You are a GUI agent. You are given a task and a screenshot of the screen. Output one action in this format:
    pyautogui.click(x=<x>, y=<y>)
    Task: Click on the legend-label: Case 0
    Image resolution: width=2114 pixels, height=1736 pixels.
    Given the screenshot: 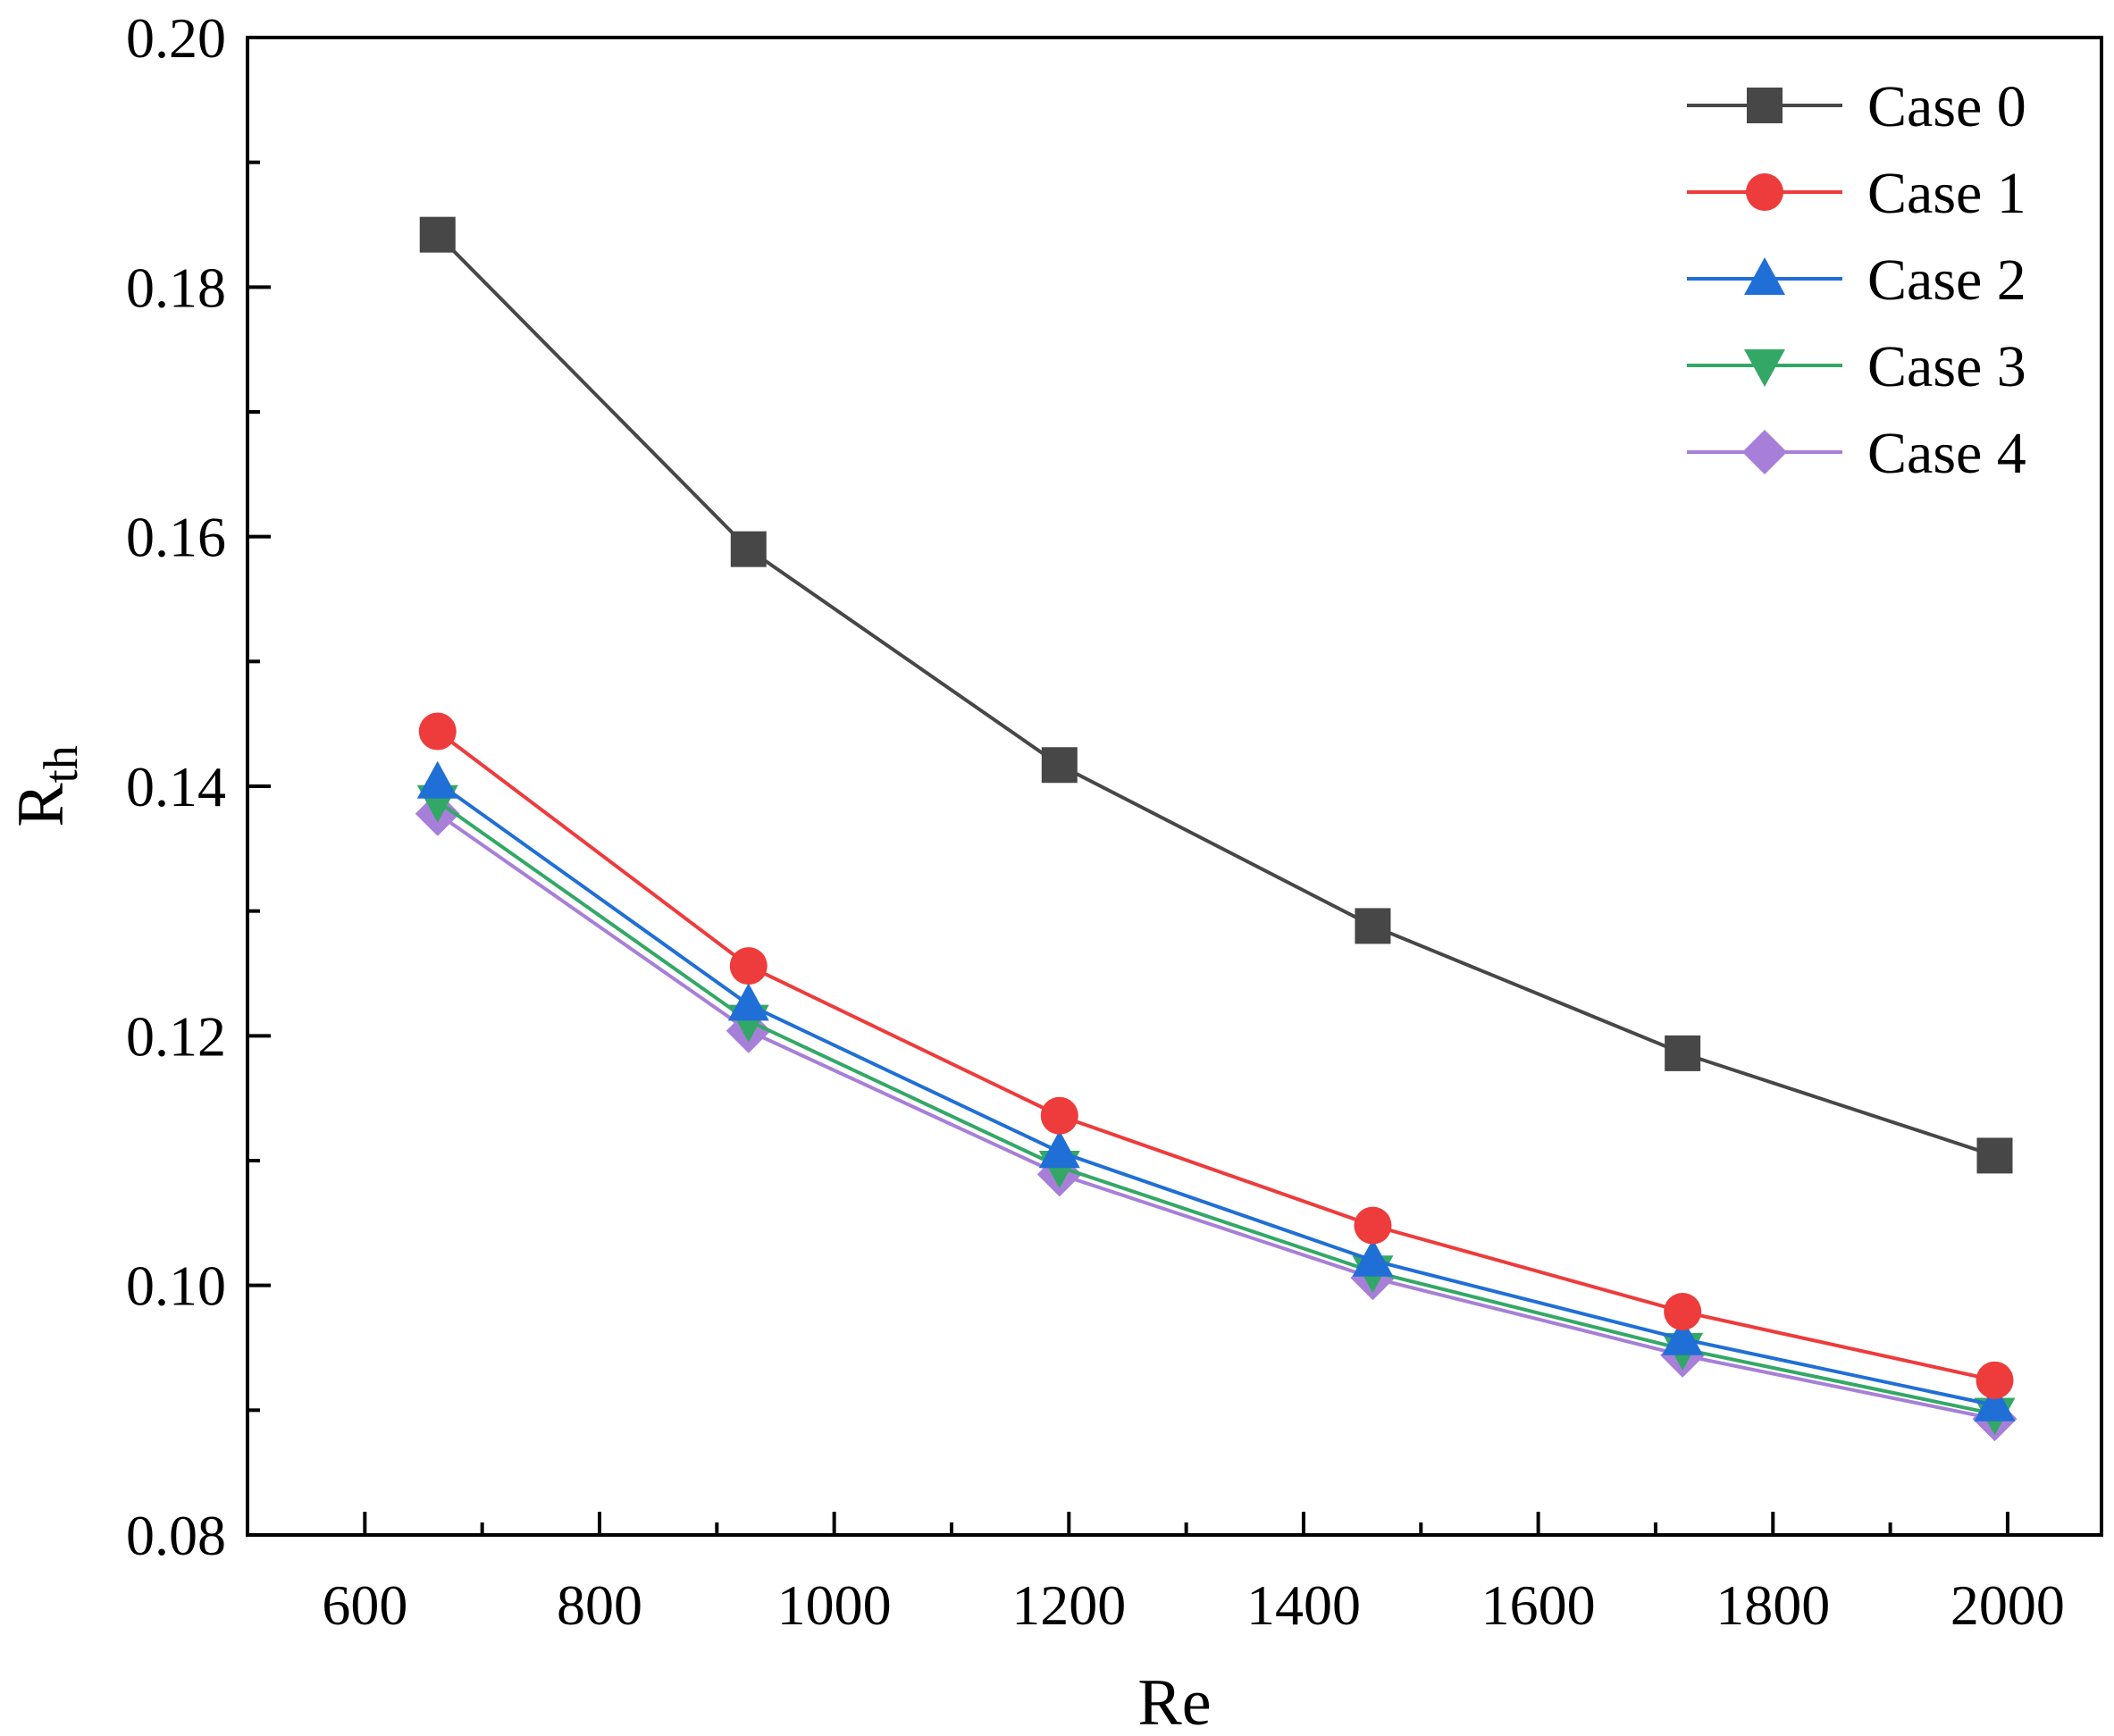 What is the action you would take?
    pyautogui.click(x=1946, y=106)
    